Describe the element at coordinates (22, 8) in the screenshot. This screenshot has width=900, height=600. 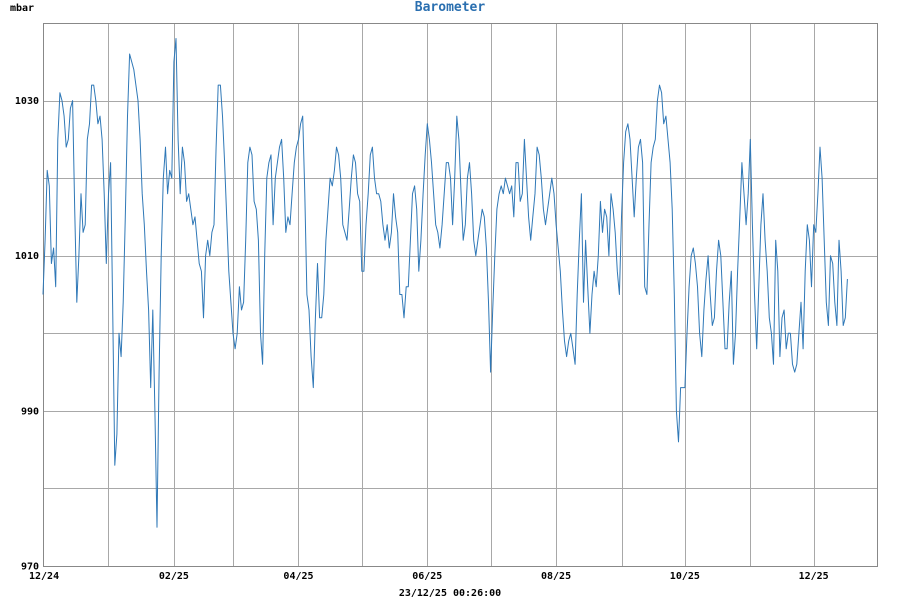
I see `y-axis-unit-label: mbar` at that location.